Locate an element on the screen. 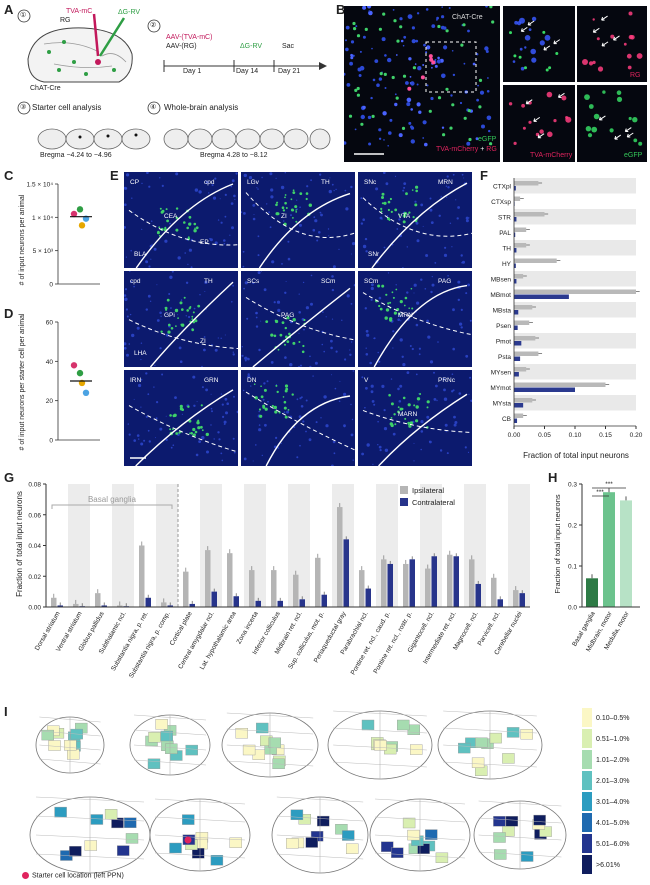 The width and height of the screenshot is (650, 885). histology-tile: IRN GRN is located at coordinates (181, 418).